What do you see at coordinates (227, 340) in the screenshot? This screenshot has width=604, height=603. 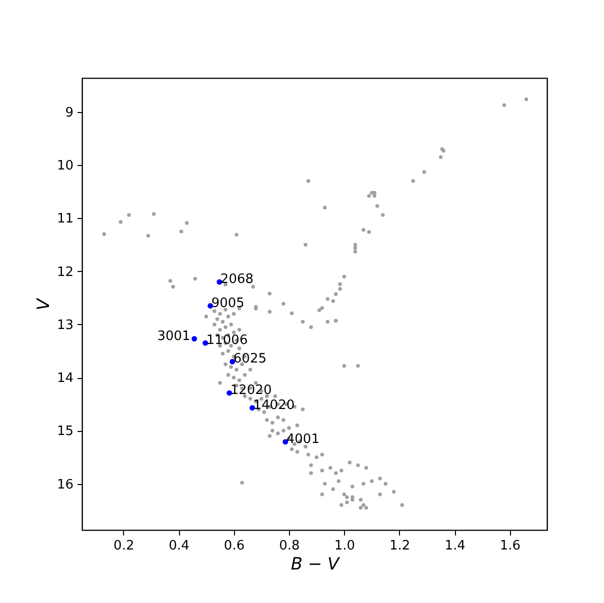 I see `annotation: 11006` at bounding box center [227, 340].